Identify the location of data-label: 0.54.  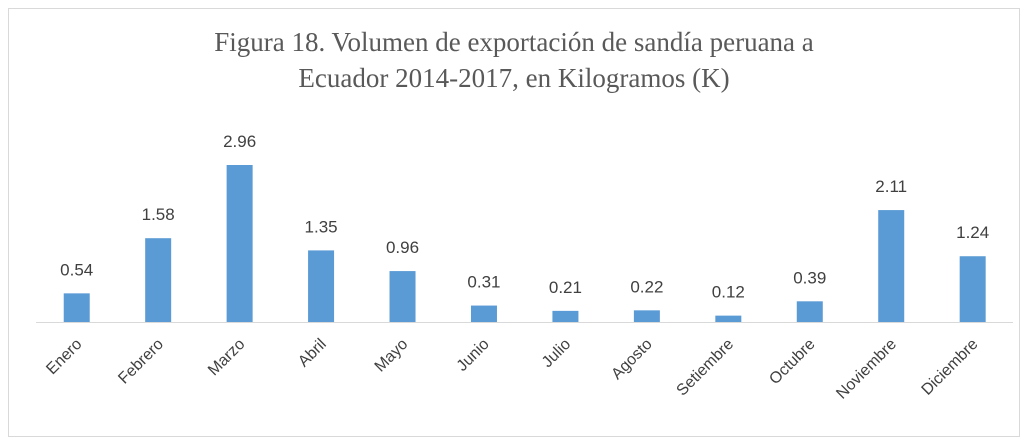
(76, 269).